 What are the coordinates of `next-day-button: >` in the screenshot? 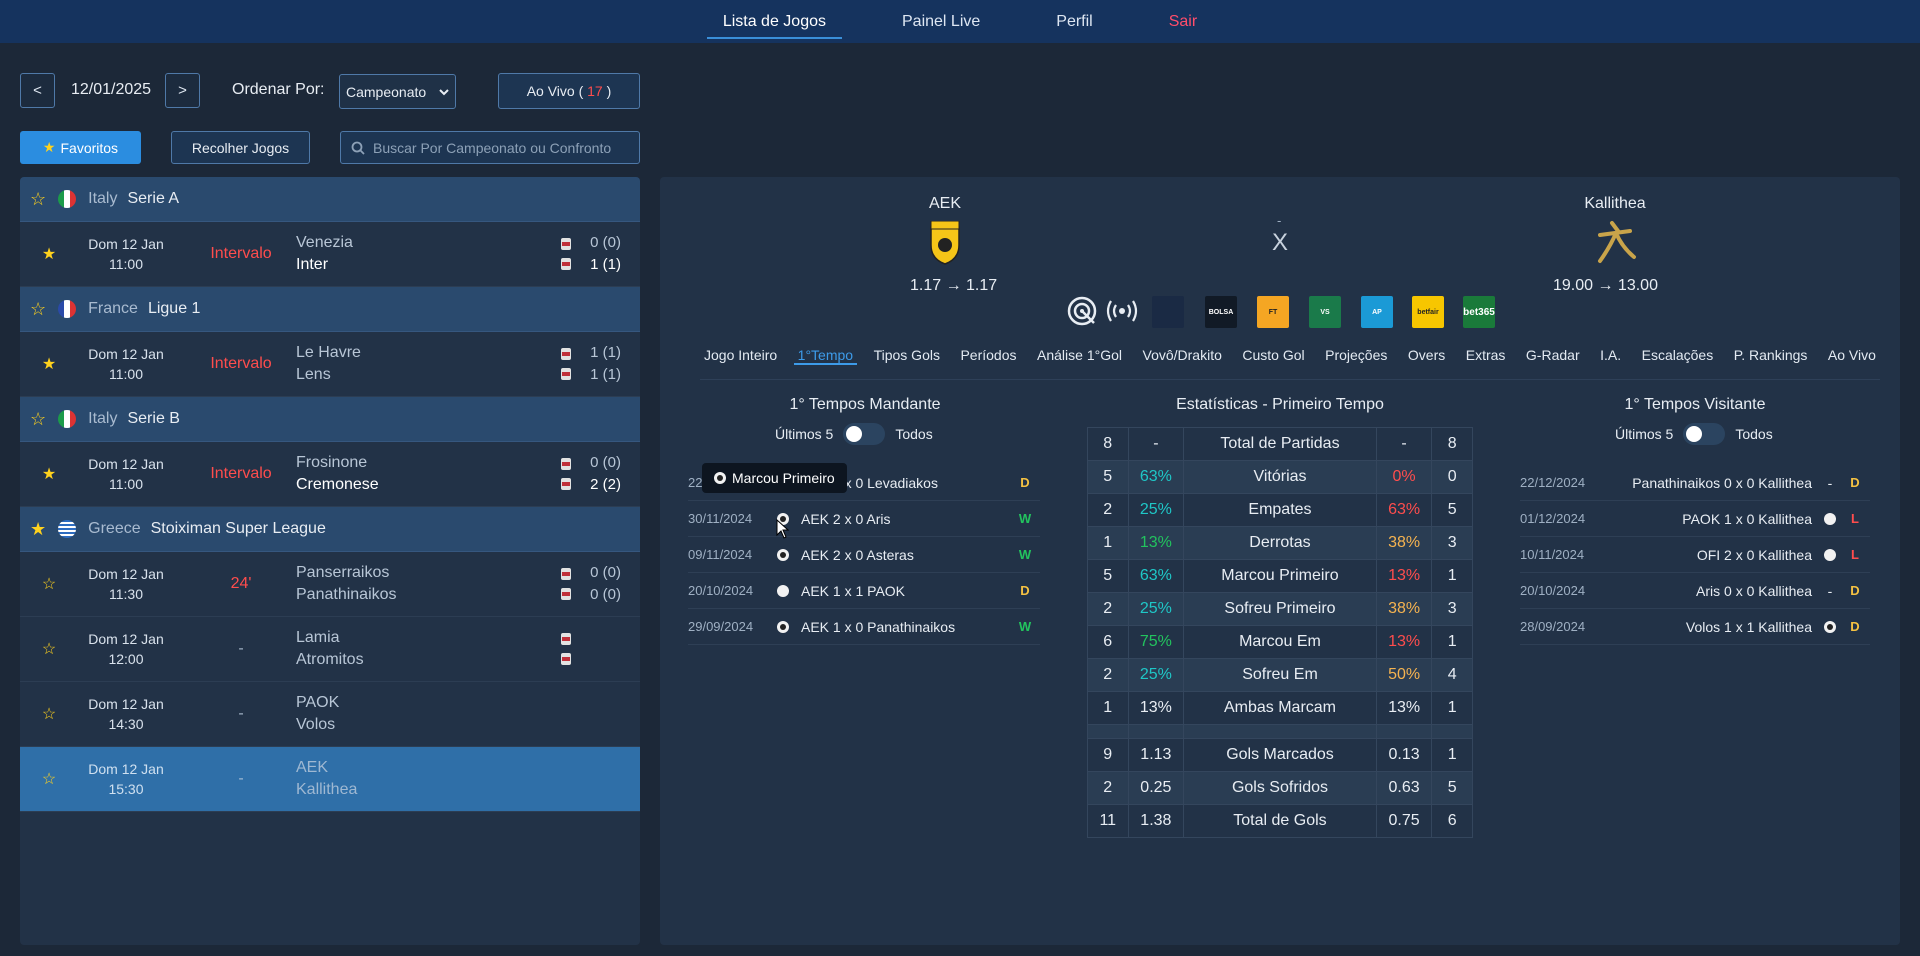 It's located at (182, 90).